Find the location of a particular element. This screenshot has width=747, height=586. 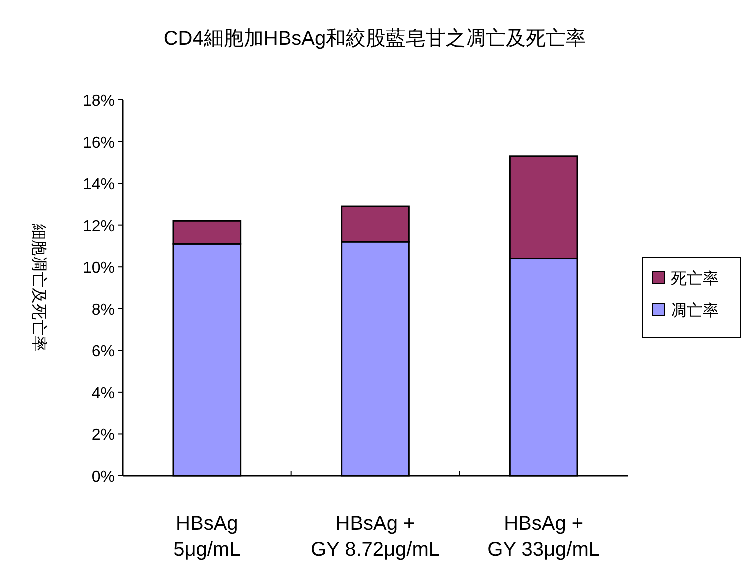

y-tick-label: 10% is located at coordinates (98, 269).